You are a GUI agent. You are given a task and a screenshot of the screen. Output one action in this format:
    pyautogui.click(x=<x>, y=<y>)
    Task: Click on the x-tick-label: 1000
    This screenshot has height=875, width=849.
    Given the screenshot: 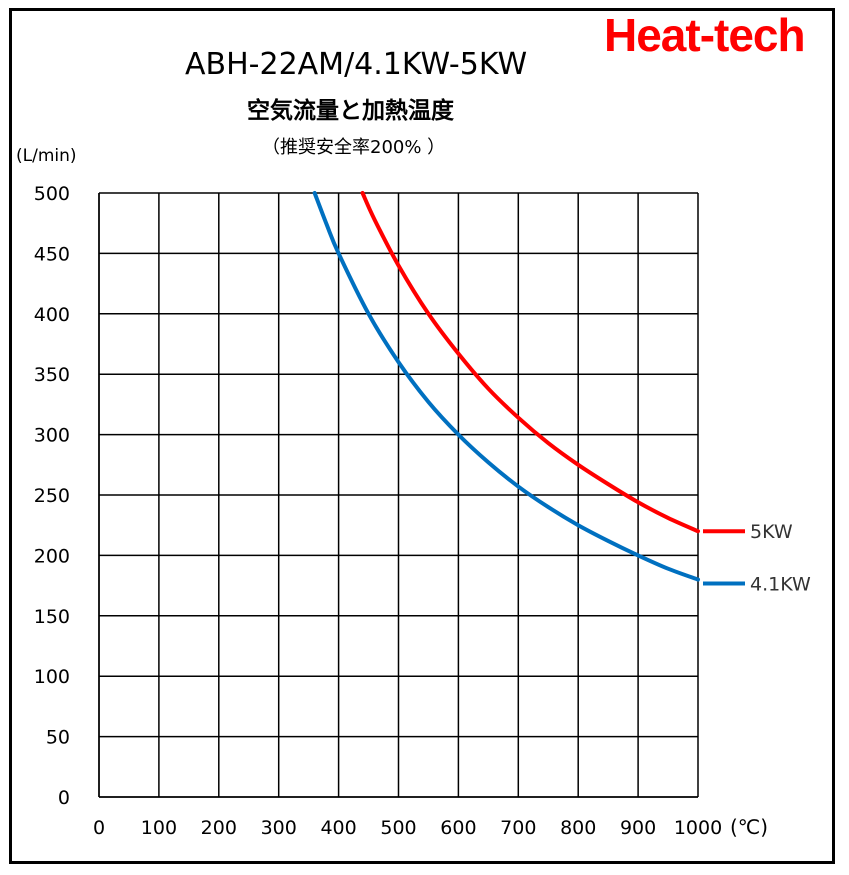 What is the action you would take?
    pyautogui.click(x=698, y=828)
    